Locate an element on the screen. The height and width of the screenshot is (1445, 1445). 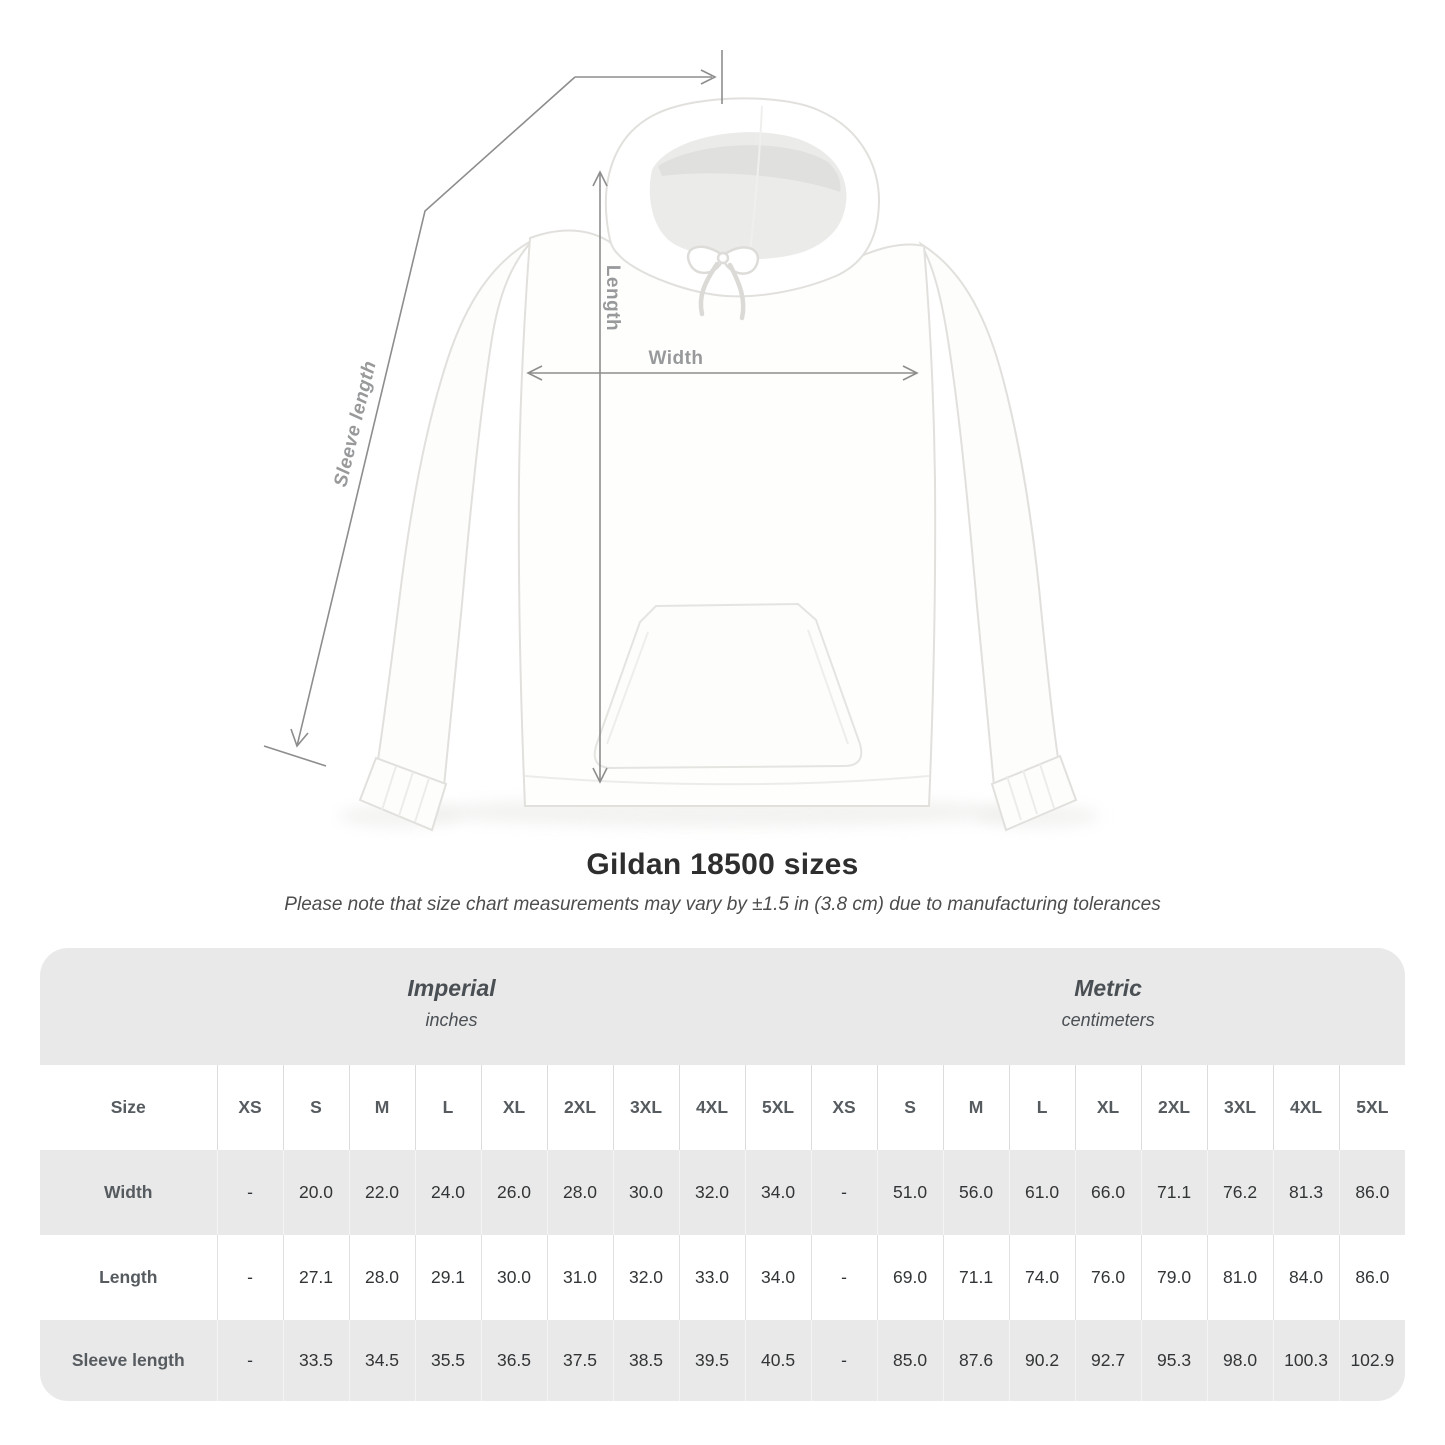
value-cell: 61.0 is located at coordinates (1042, 1192).